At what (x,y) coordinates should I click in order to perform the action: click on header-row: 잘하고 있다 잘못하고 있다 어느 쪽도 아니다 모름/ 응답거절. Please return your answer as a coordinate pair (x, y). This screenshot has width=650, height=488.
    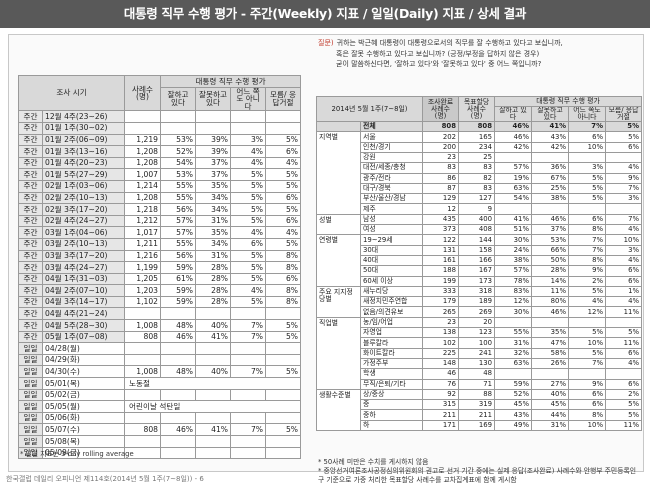
    Looking at the image, I should click on (160, 99).